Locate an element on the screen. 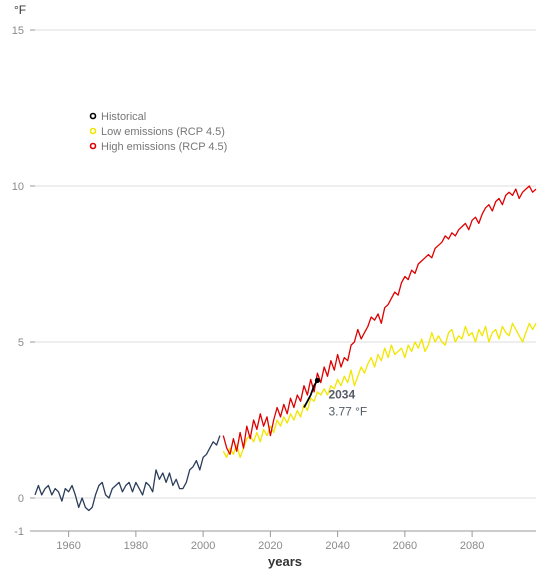  legend-marker-high-emissions is located at coordinates (93, 146).